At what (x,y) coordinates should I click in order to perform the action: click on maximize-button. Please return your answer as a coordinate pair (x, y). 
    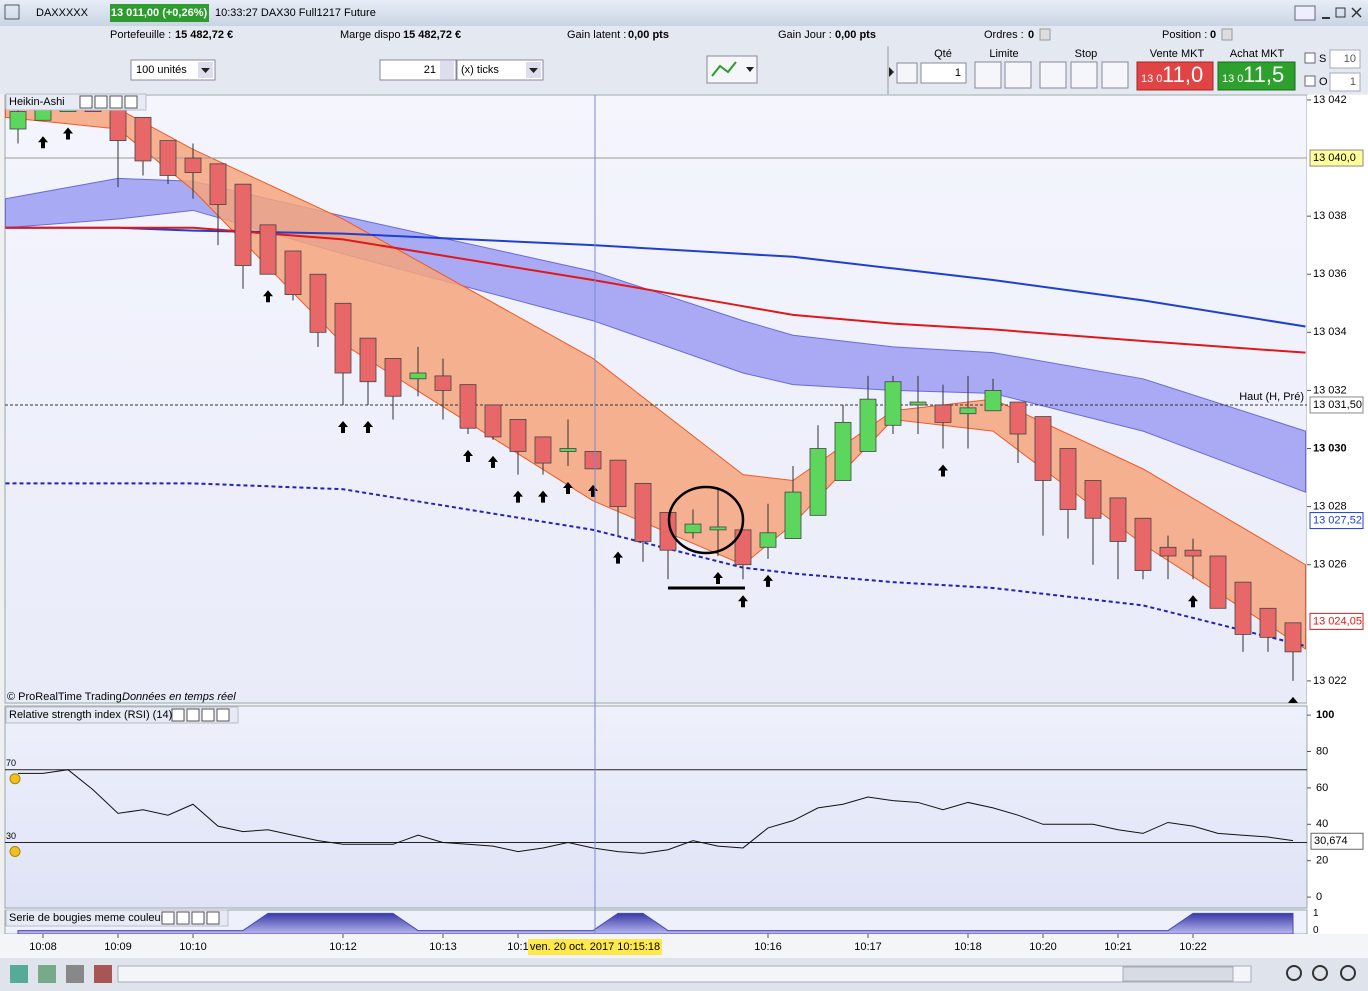
    Looking at the image, I should click on (1340, 12).